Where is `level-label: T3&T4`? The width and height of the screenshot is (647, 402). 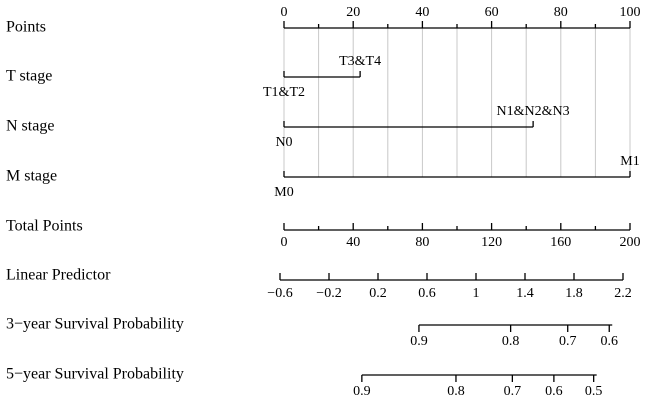
level-label: T3&T4 is located at coordinates (360, 61).